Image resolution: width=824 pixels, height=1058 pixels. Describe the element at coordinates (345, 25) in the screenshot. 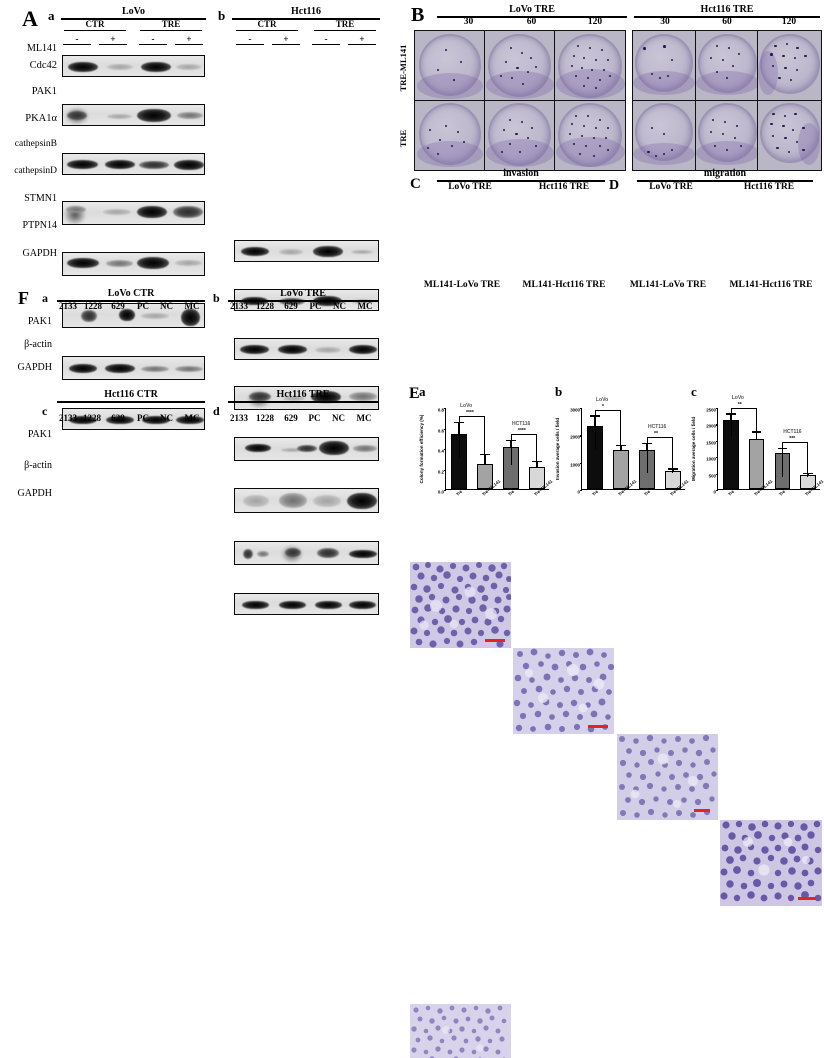

I see `panel-a-hct116-tre-label: TRE` at that location.